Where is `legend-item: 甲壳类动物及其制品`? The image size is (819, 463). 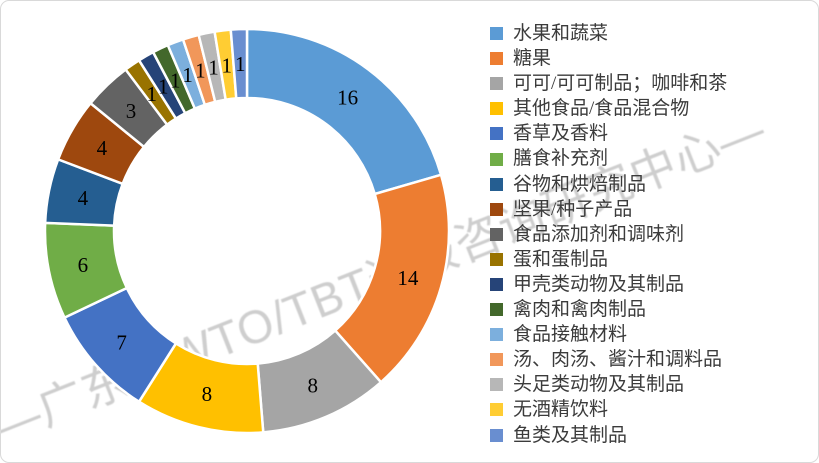
legend-item: 甲壳类动物及其制品 is located at coordinates (608, 284).